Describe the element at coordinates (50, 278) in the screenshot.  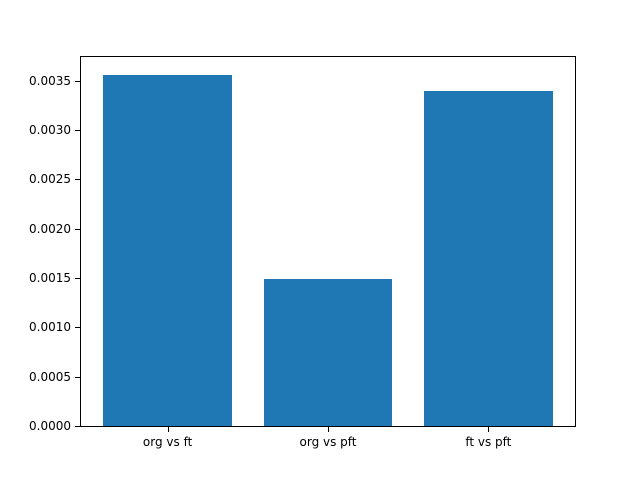
I see `y-tick-label: 0.0015` at that location.